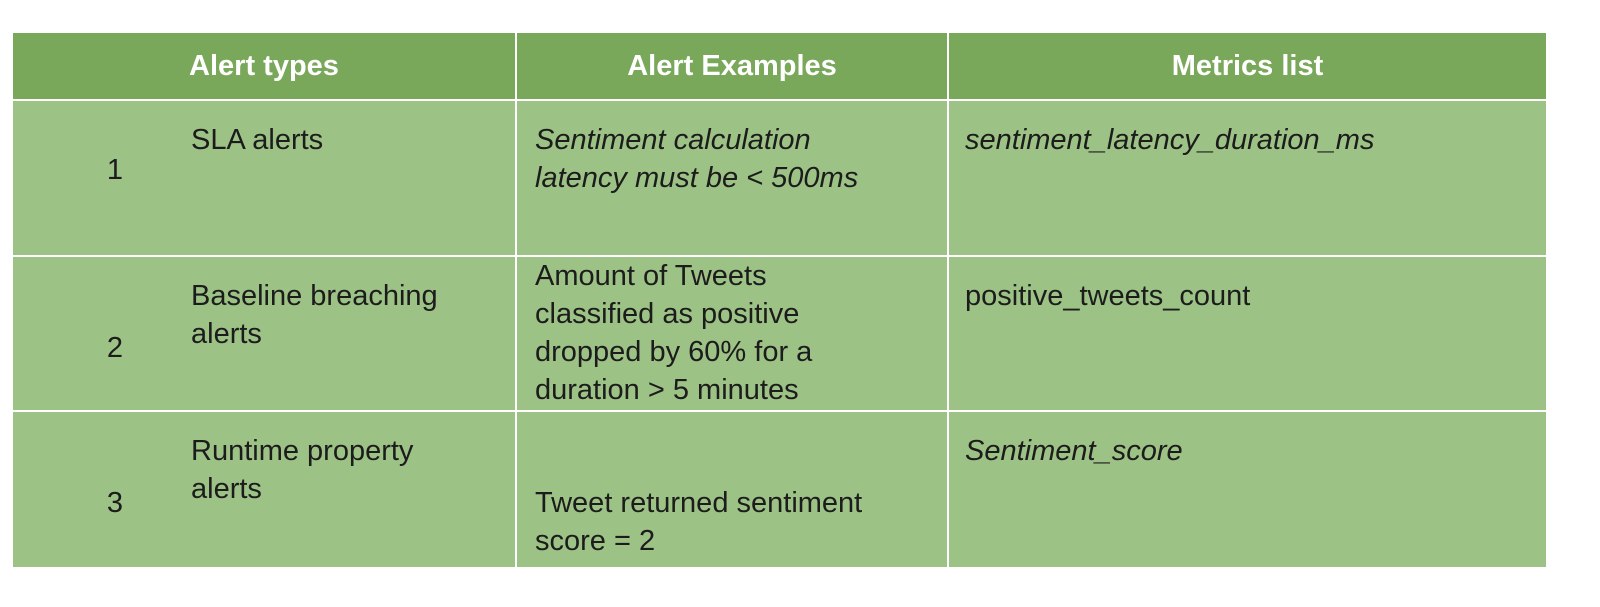  What do you see at coordinates (1074, 451) in the screenshot?
I see `metric-name: Sentiment_score` at bounding box center [1074, 451].